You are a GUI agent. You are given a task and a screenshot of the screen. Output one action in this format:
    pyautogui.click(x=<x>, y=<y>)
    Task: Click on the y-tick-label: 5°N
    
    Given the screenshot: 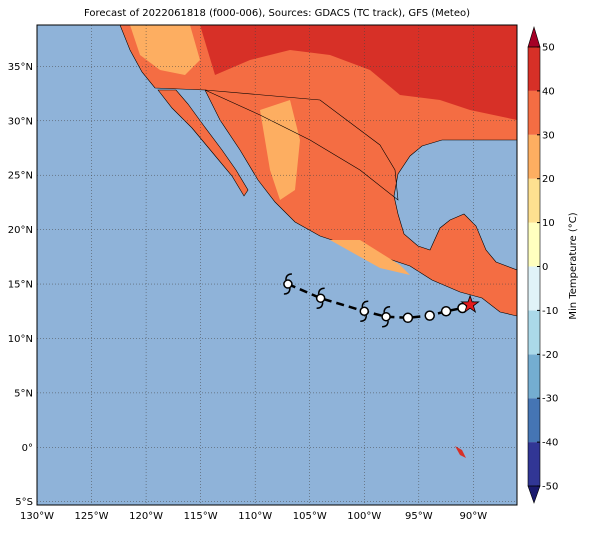 What is the action you would take?
    pyautogui.click(x=23, y=393)
    